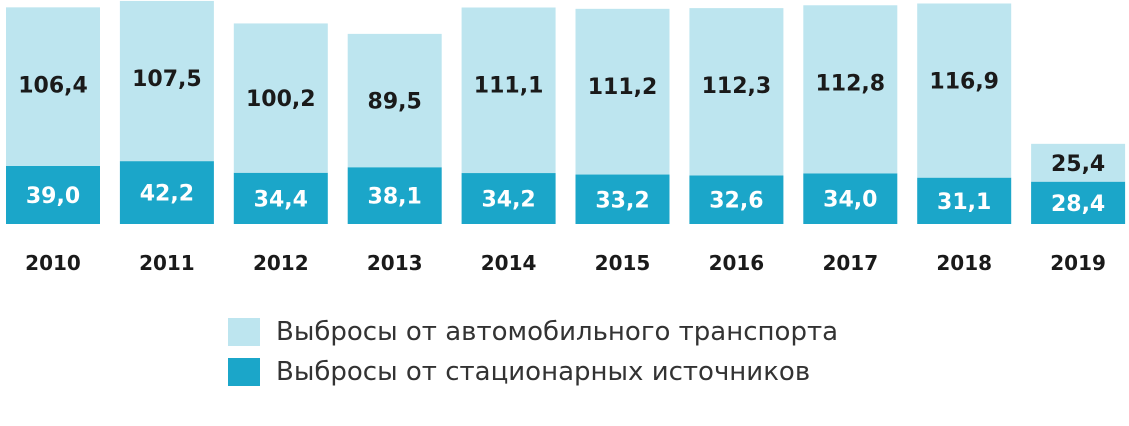 This screenshot has height=426, width=1129. I want to click on data-label-stationary-2013: 38,1, so click(395, 197).